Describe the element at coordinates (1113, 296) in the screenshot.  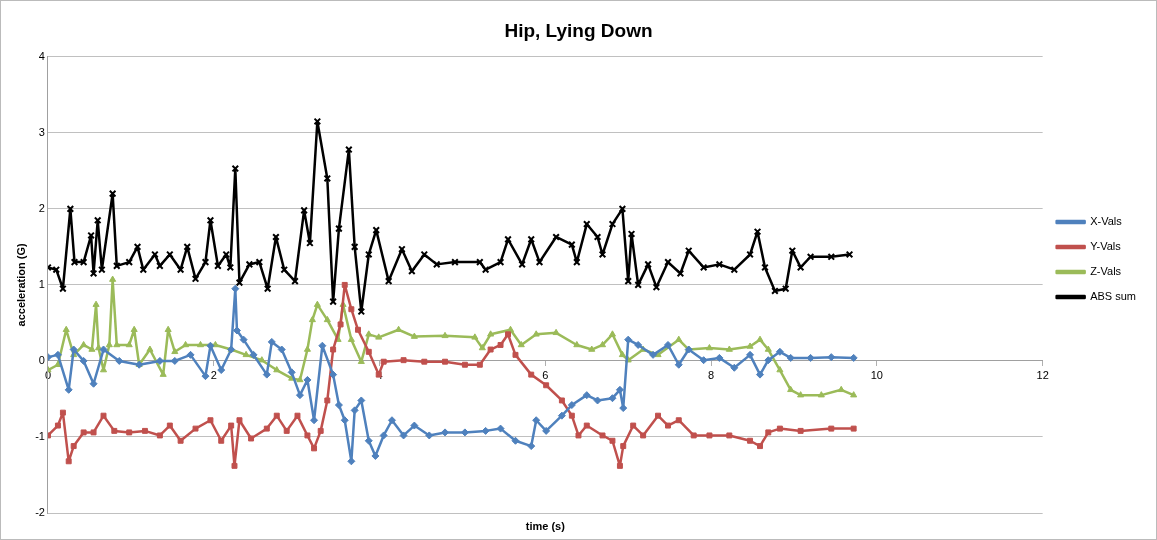
I see `legend-label: ABS sum` at that location.